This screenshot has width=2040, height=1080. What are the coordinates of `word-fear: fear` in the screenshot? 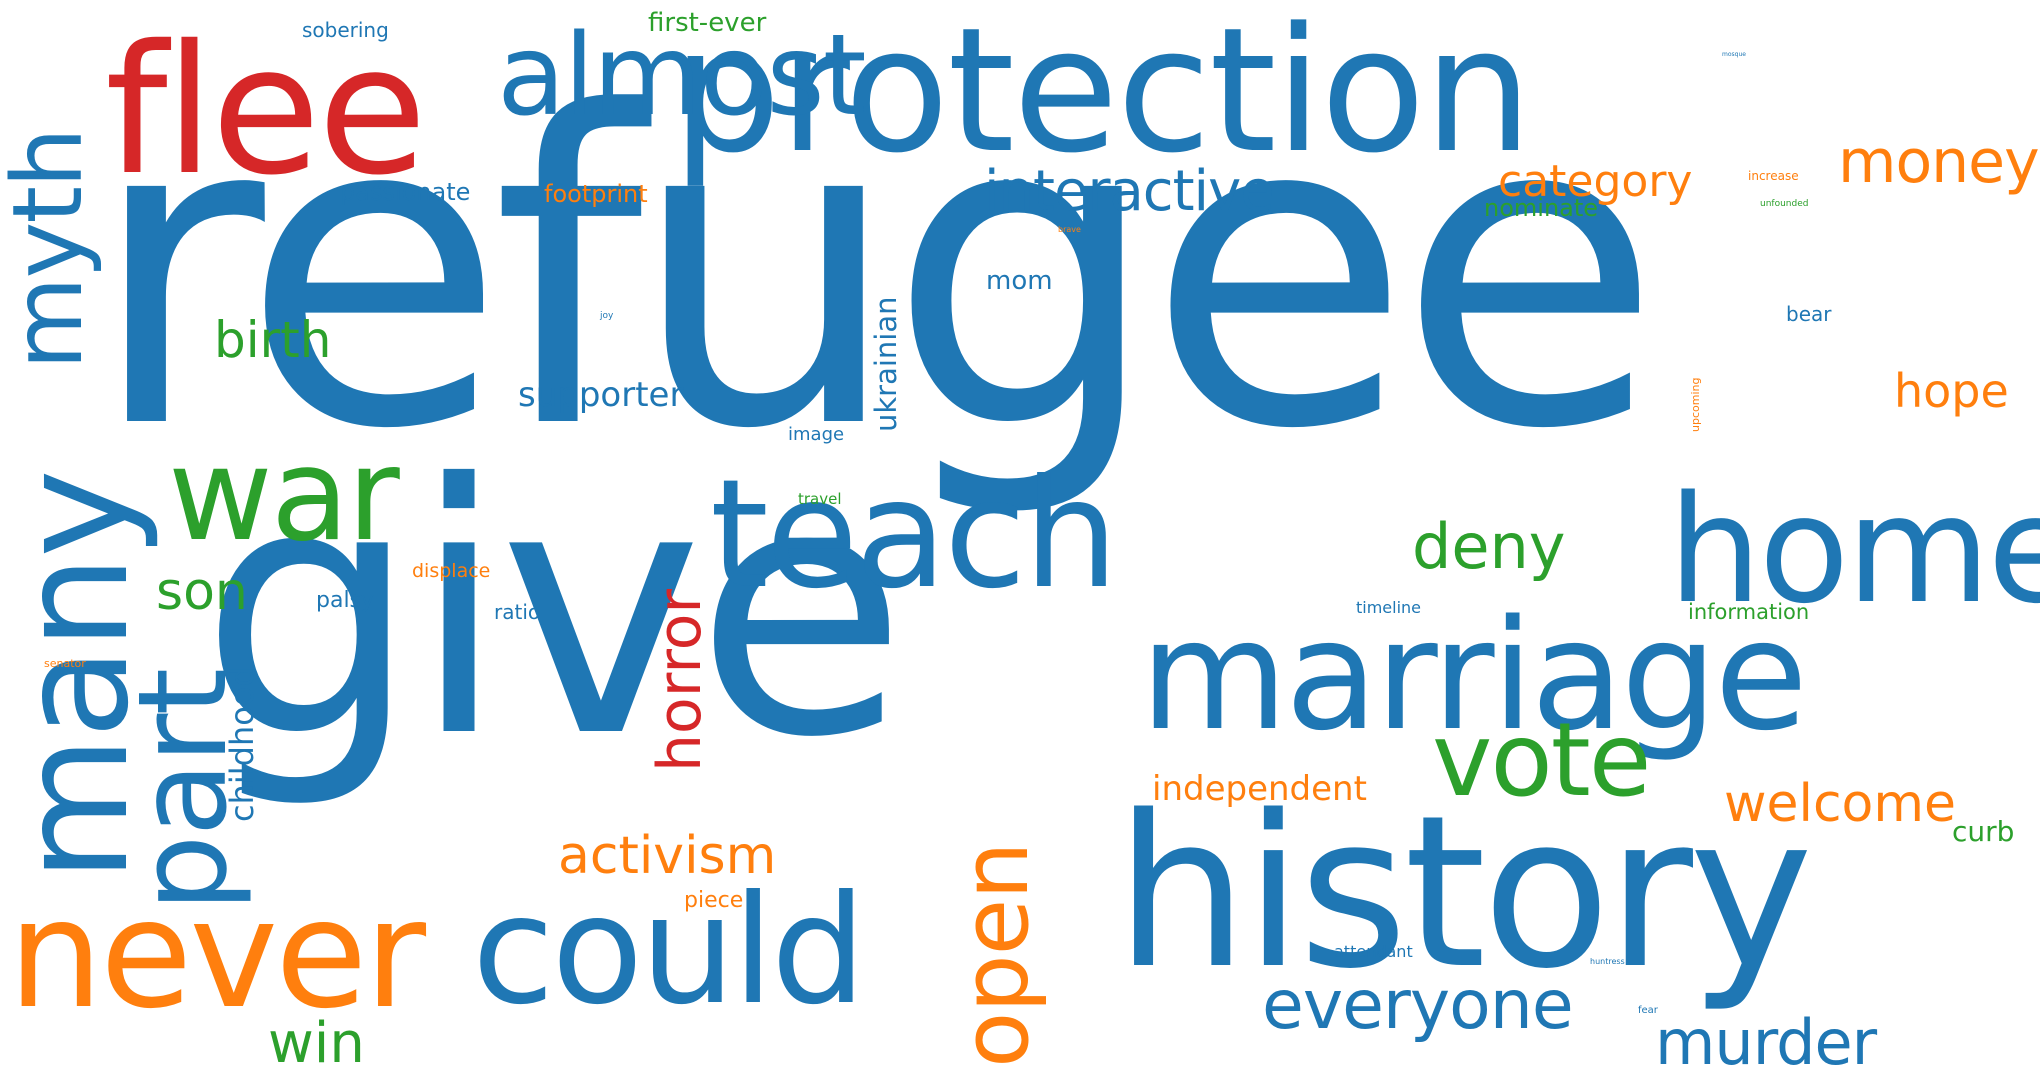 It's located at (1648, 1010).